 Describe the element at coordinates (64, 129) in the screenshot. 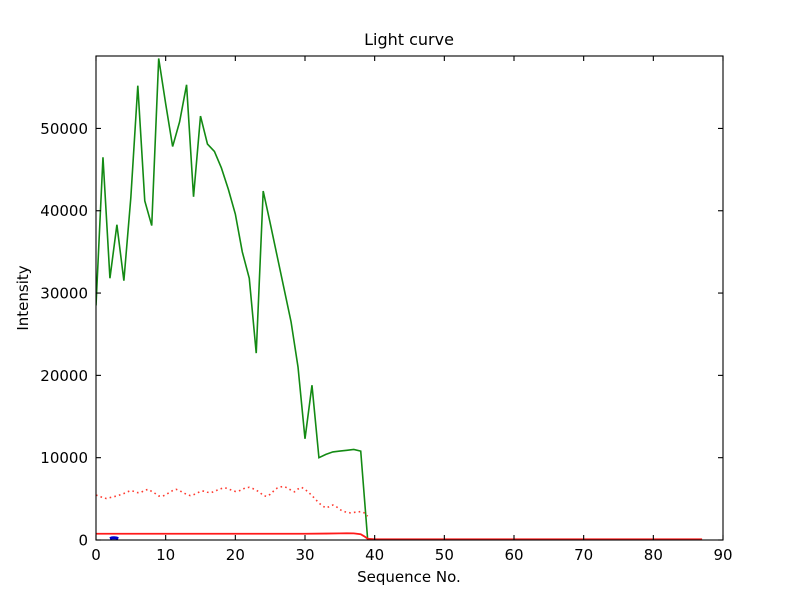

I see `y-tick-label: 50000` at that location.